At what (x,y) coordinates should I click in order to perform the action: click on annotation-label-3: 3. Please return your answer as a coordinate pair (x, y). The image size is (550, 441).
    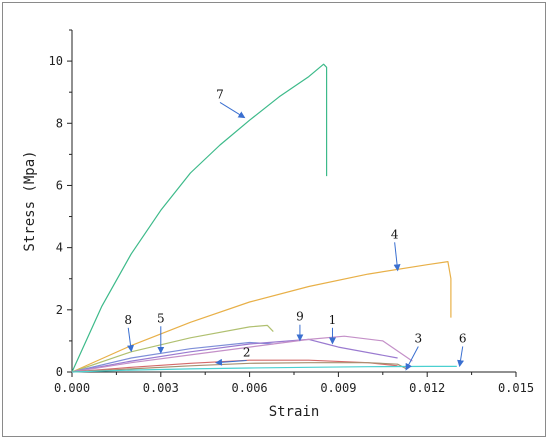
    Looking at the image, I should click on (418, 338).